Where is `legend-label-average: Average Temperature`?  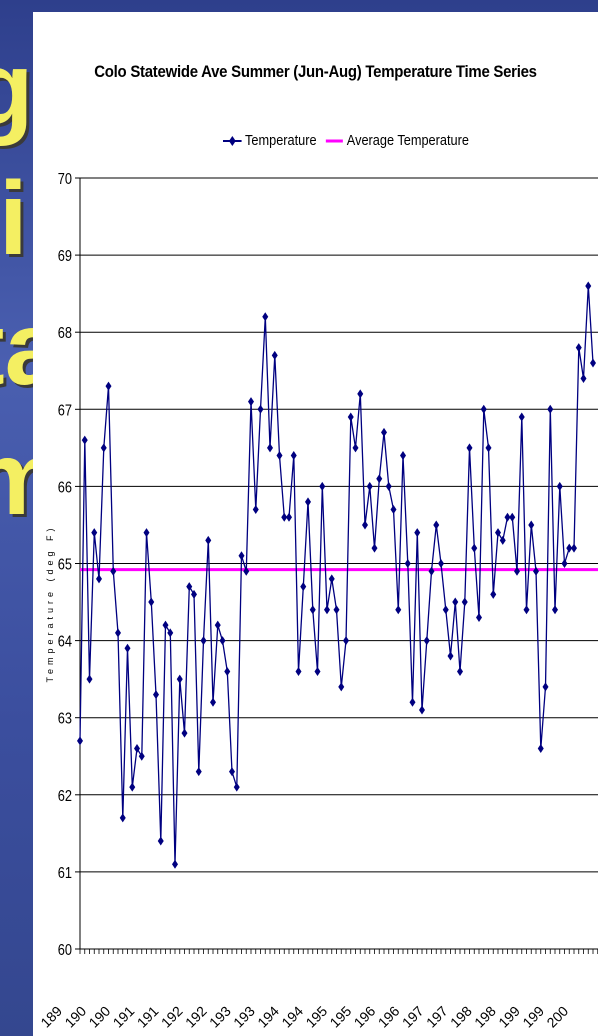 legend-label-average: Average Temperature is located at coordinates (407, 140).